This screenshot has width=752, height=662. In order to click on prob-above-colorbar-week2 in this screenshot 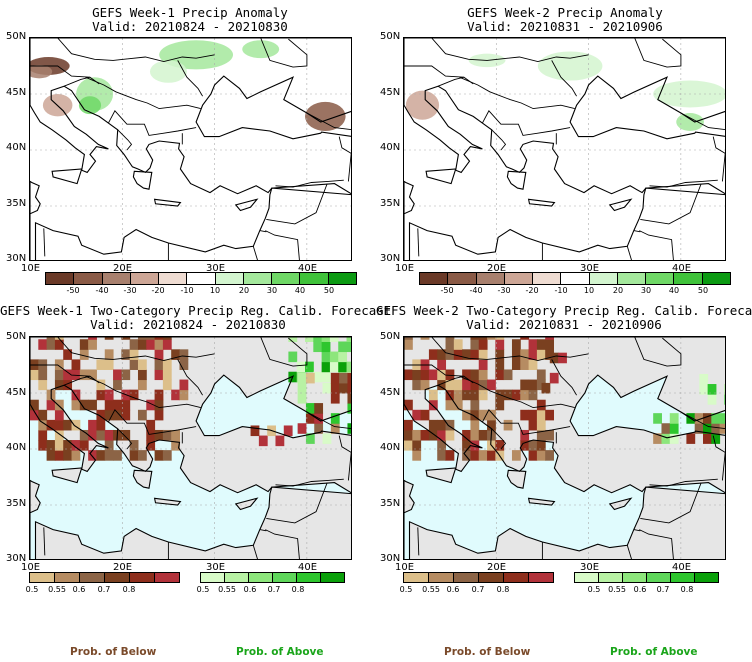, I will do `click(646, 577)`.